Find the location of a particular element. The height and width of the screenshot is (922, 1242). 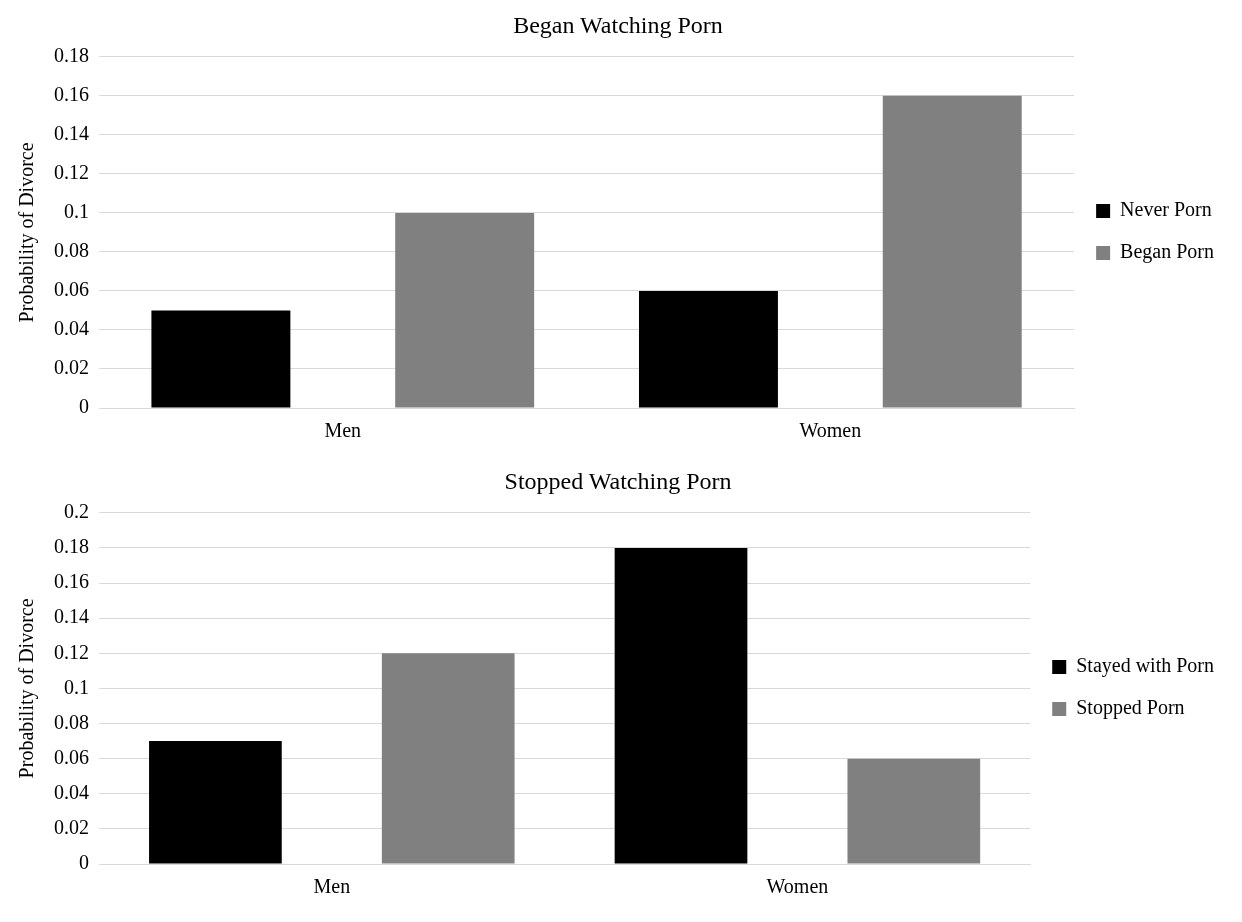

legend-label: Stayed with Porn is located at coordinates (1145, 666).